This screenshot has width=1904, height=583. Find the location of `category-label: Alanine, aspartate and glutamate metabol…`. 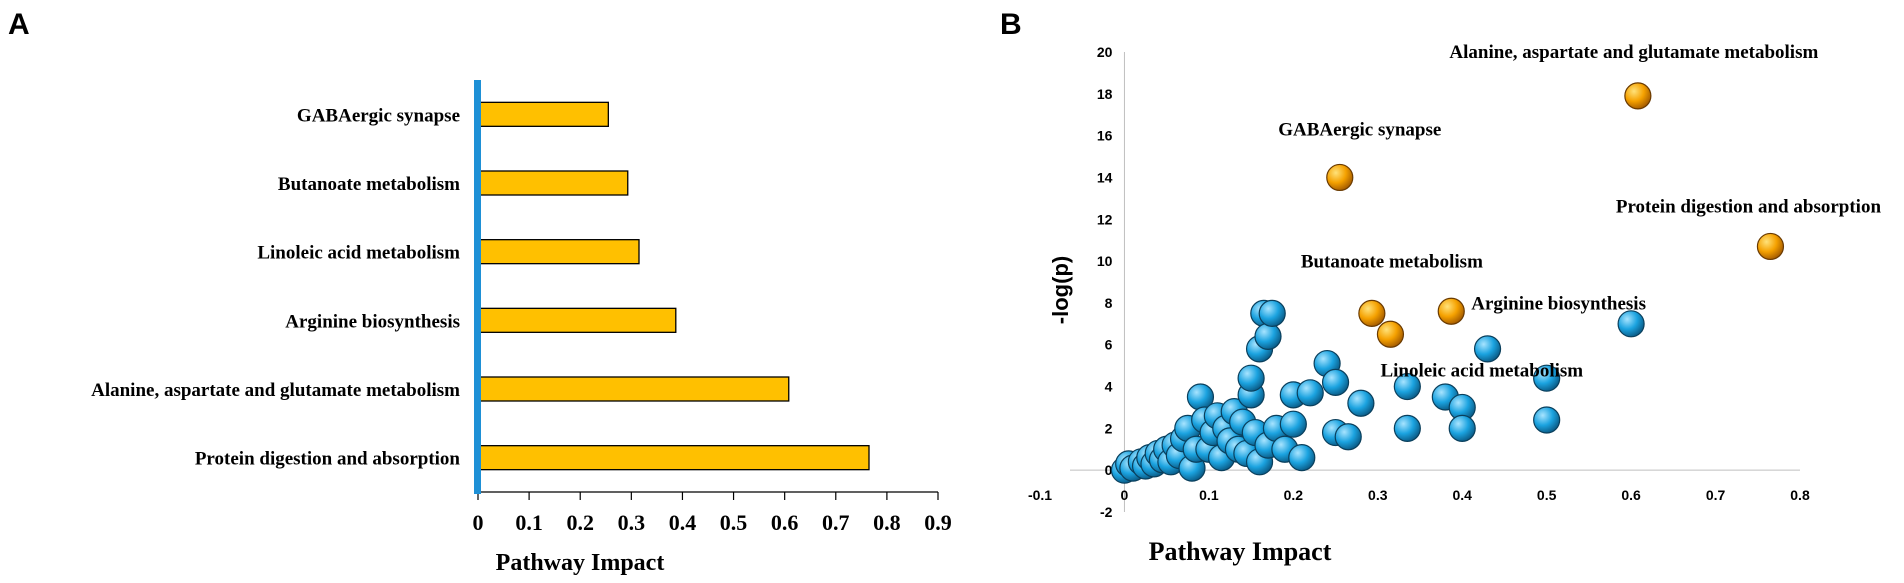

category-label: Alanine, aspartate and glutamate metabol… is located at coordinates (275, 390).